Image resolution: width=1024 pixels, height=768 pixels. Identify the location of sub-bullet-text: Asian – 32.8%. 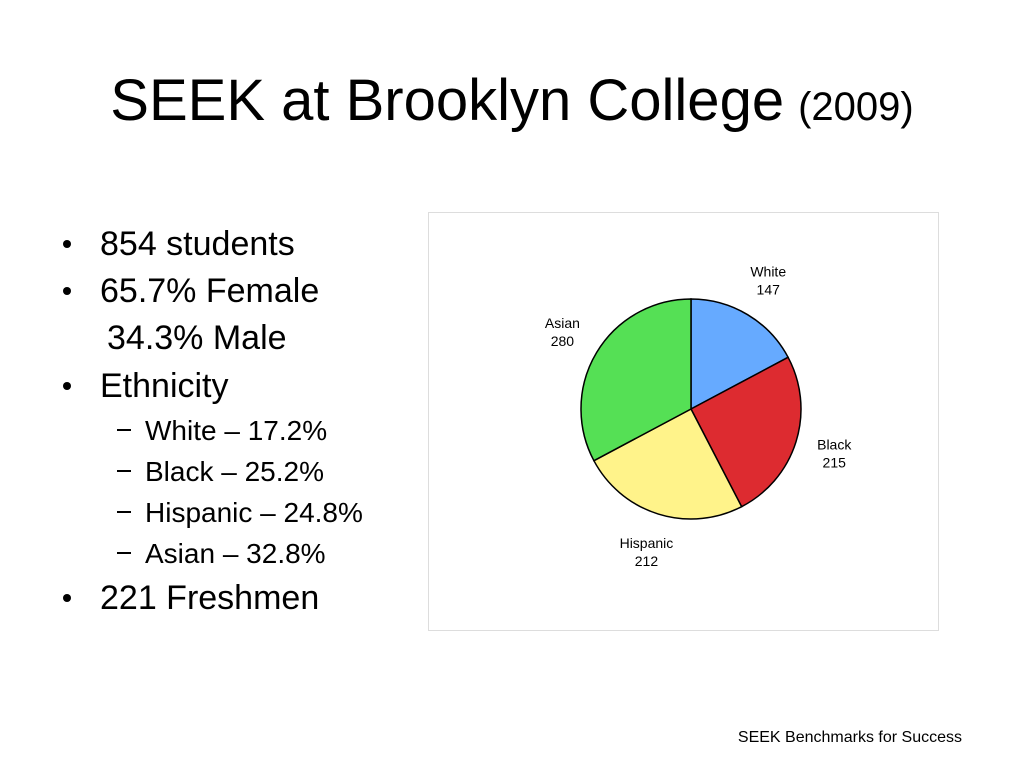
(235, 553).